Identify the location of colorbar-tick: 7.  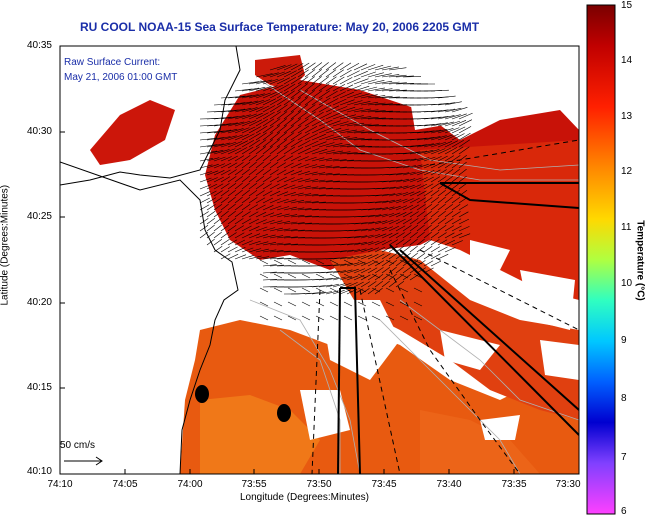
(624, 457).